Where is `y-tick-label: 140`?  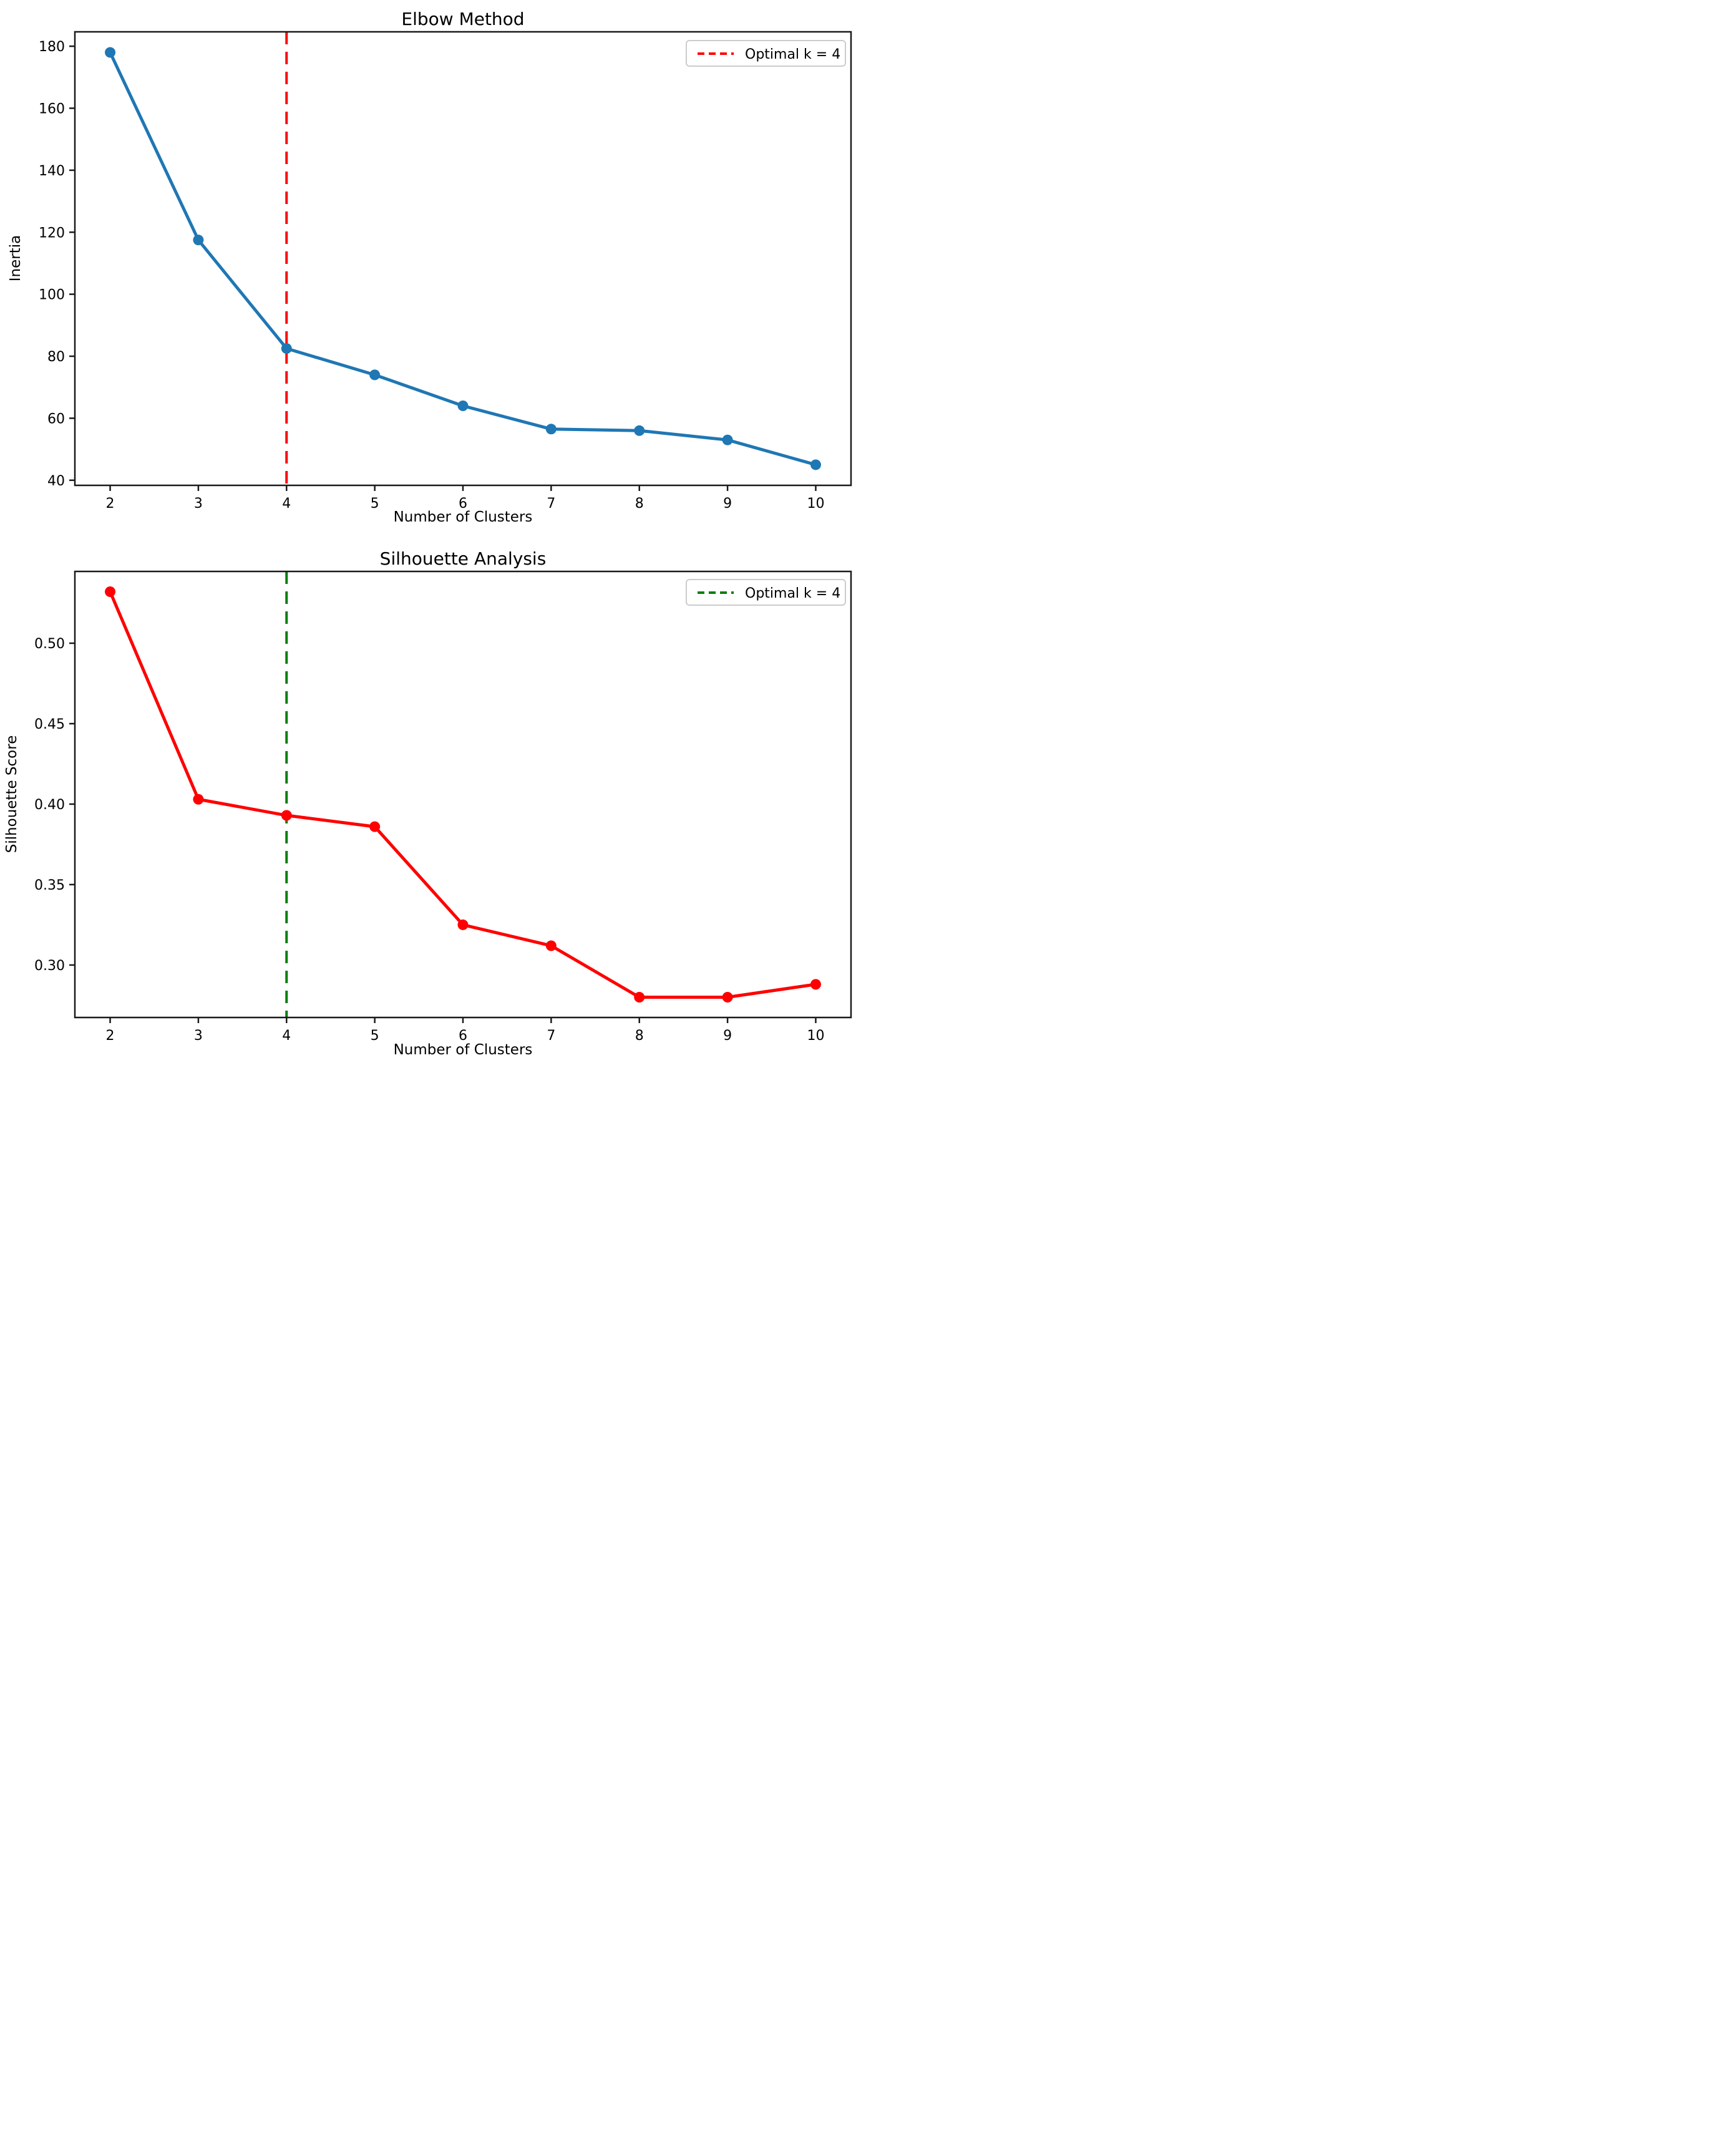 y-tick-label: 140 is located at coordinates (52, 171).